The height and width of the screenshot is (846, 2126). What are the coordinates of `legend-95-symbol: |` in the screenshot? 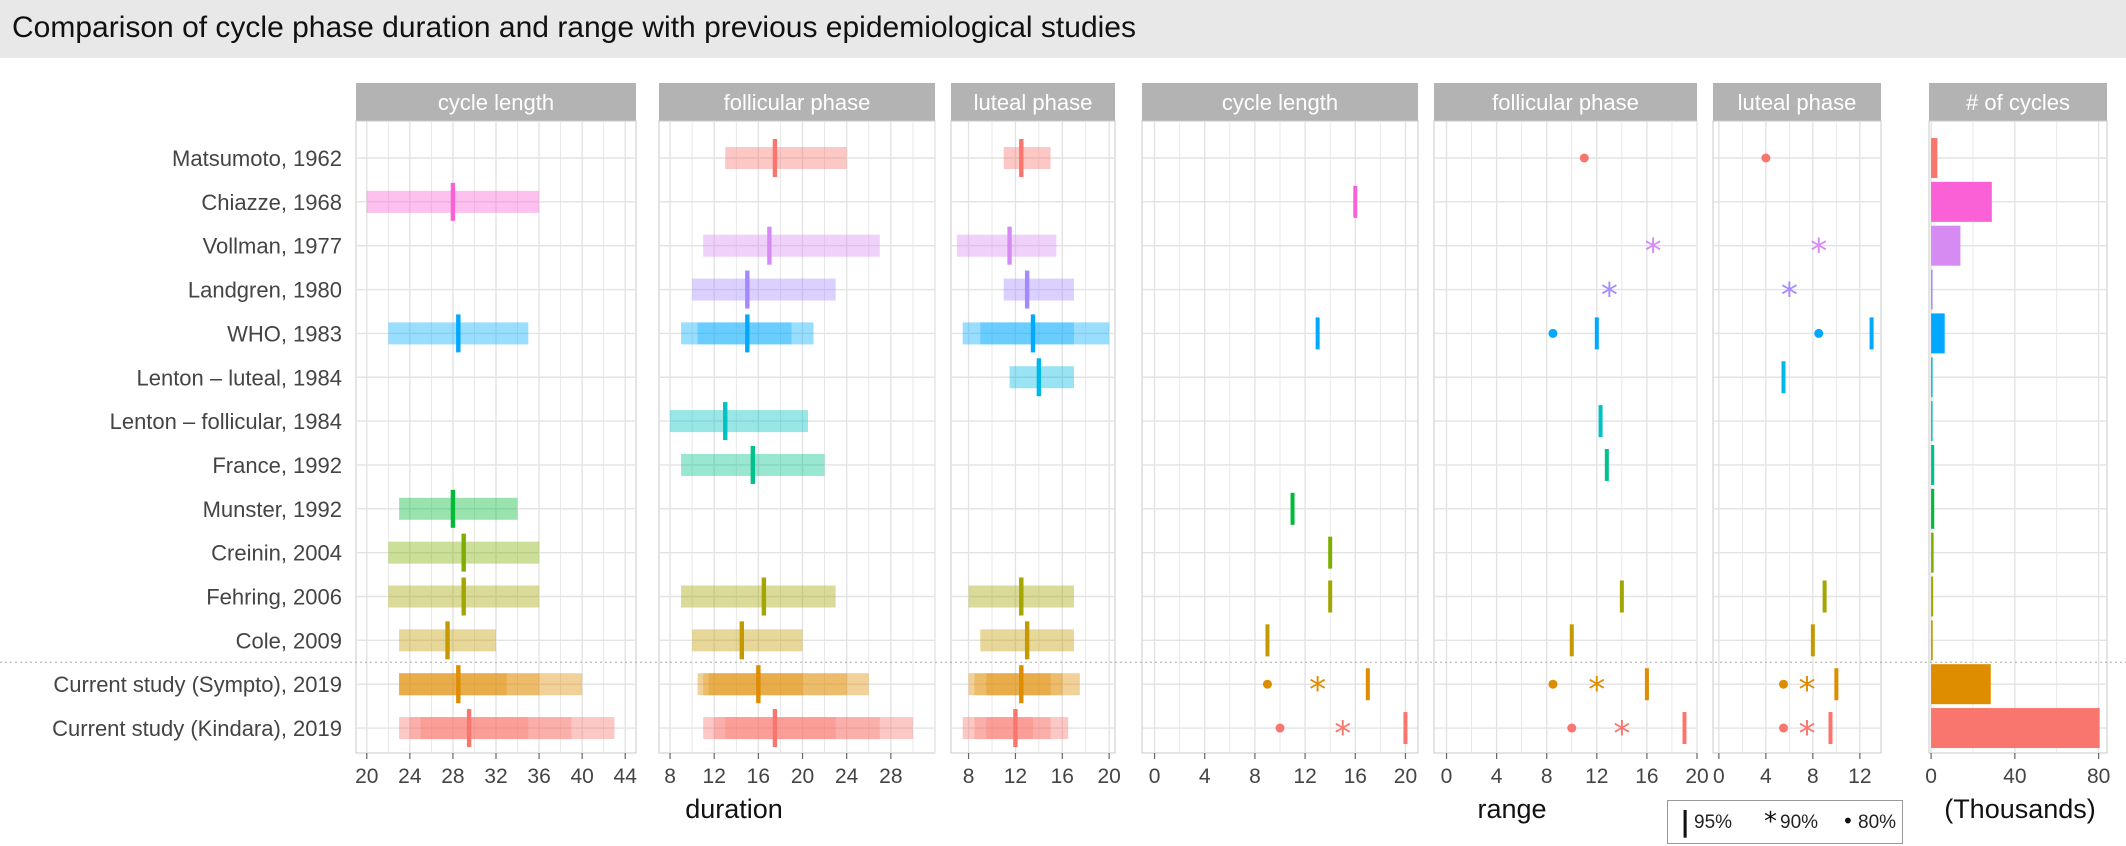 It's located at (1685, 821).